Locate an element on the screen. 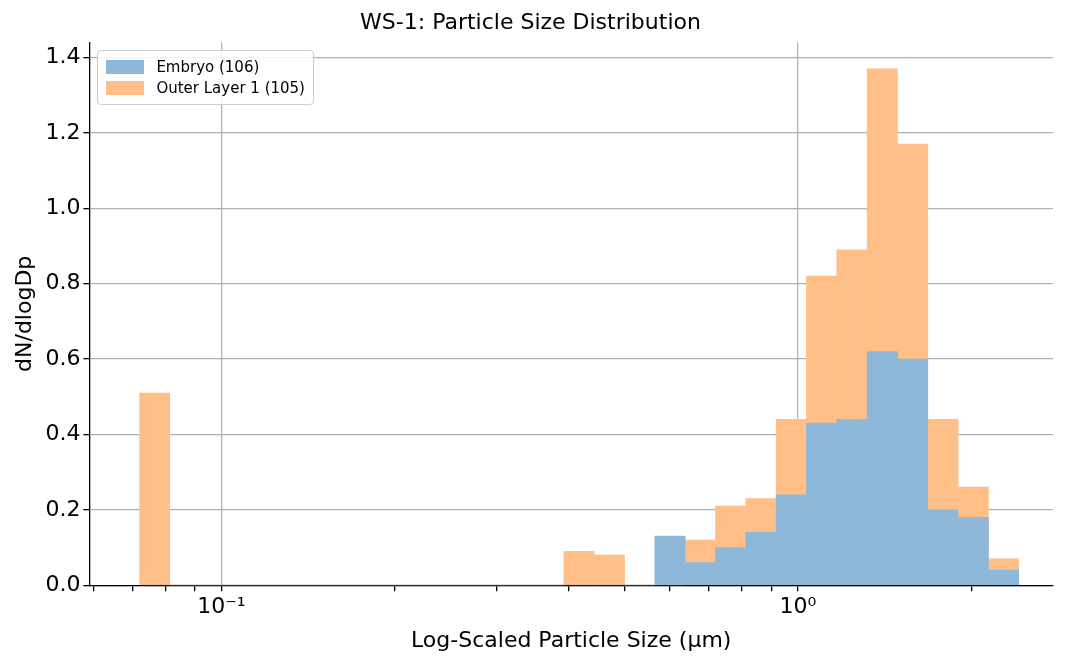 The image size is (1065, 666). legend-label: Outer Layer 1 (105) is located at coordinates (230, 88).